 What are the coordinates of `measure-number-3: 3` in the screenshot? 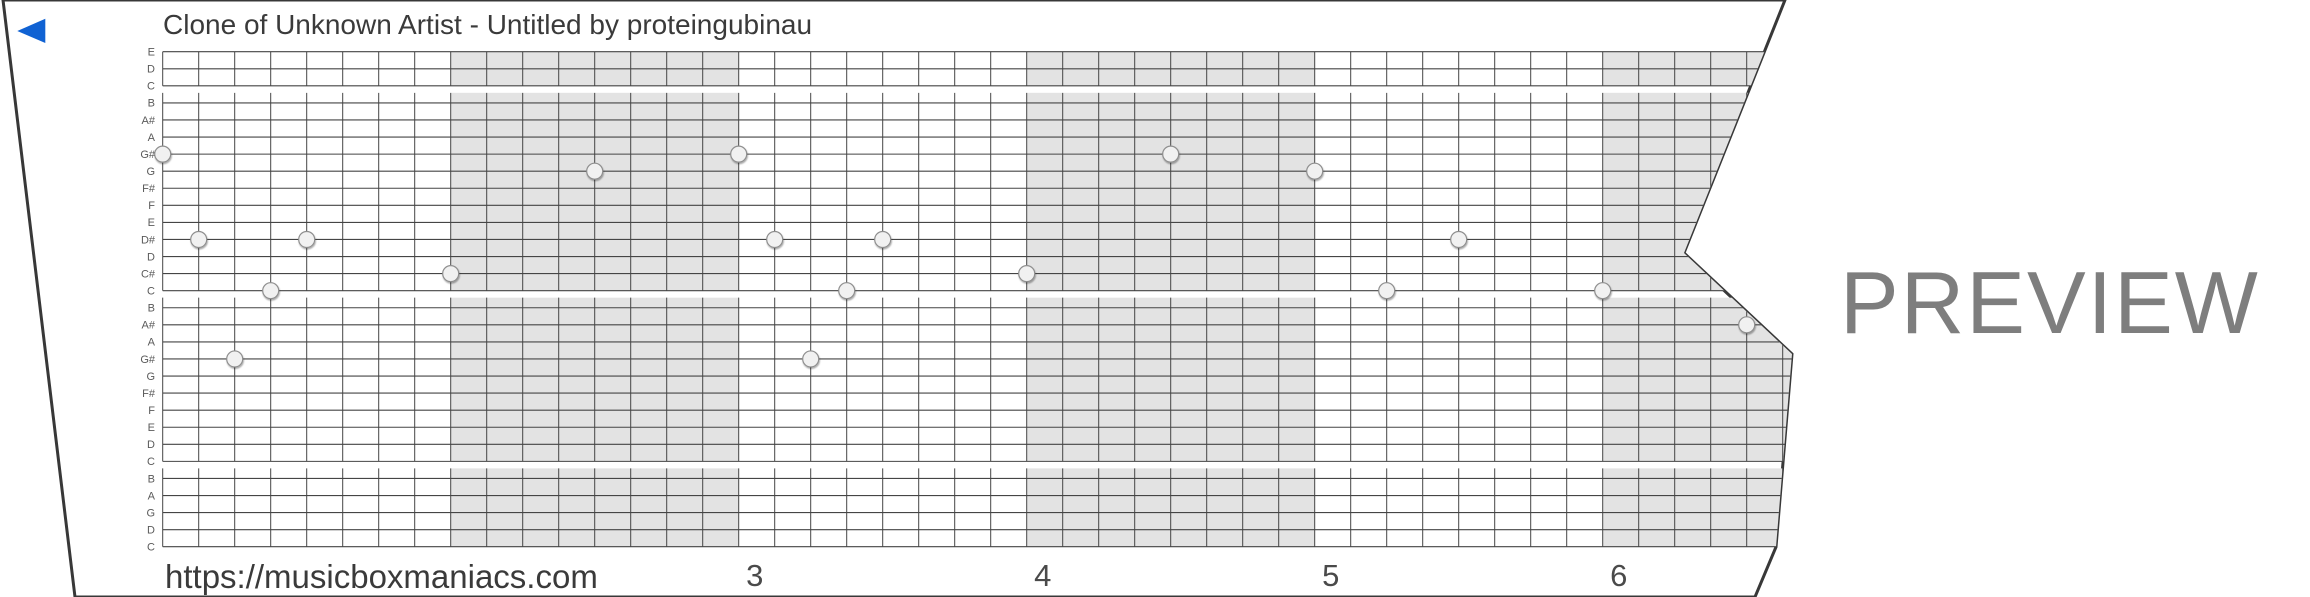 It's located at (754, 575).